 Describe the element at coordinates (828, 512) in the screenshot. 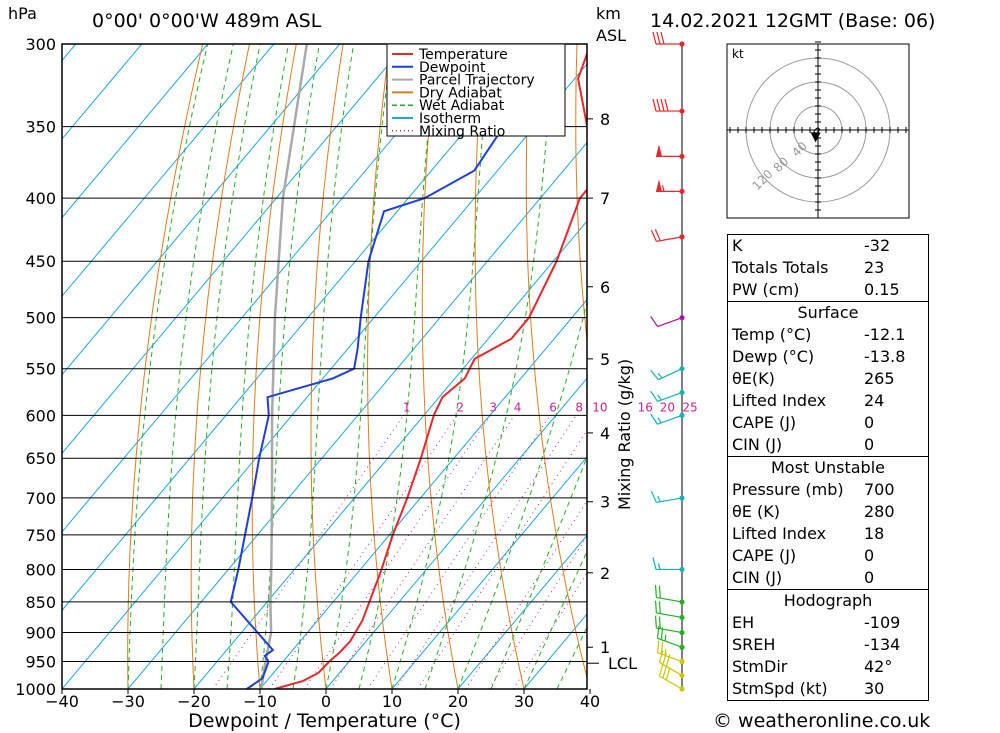

I see `index-row: θE (K) 280` at that location.